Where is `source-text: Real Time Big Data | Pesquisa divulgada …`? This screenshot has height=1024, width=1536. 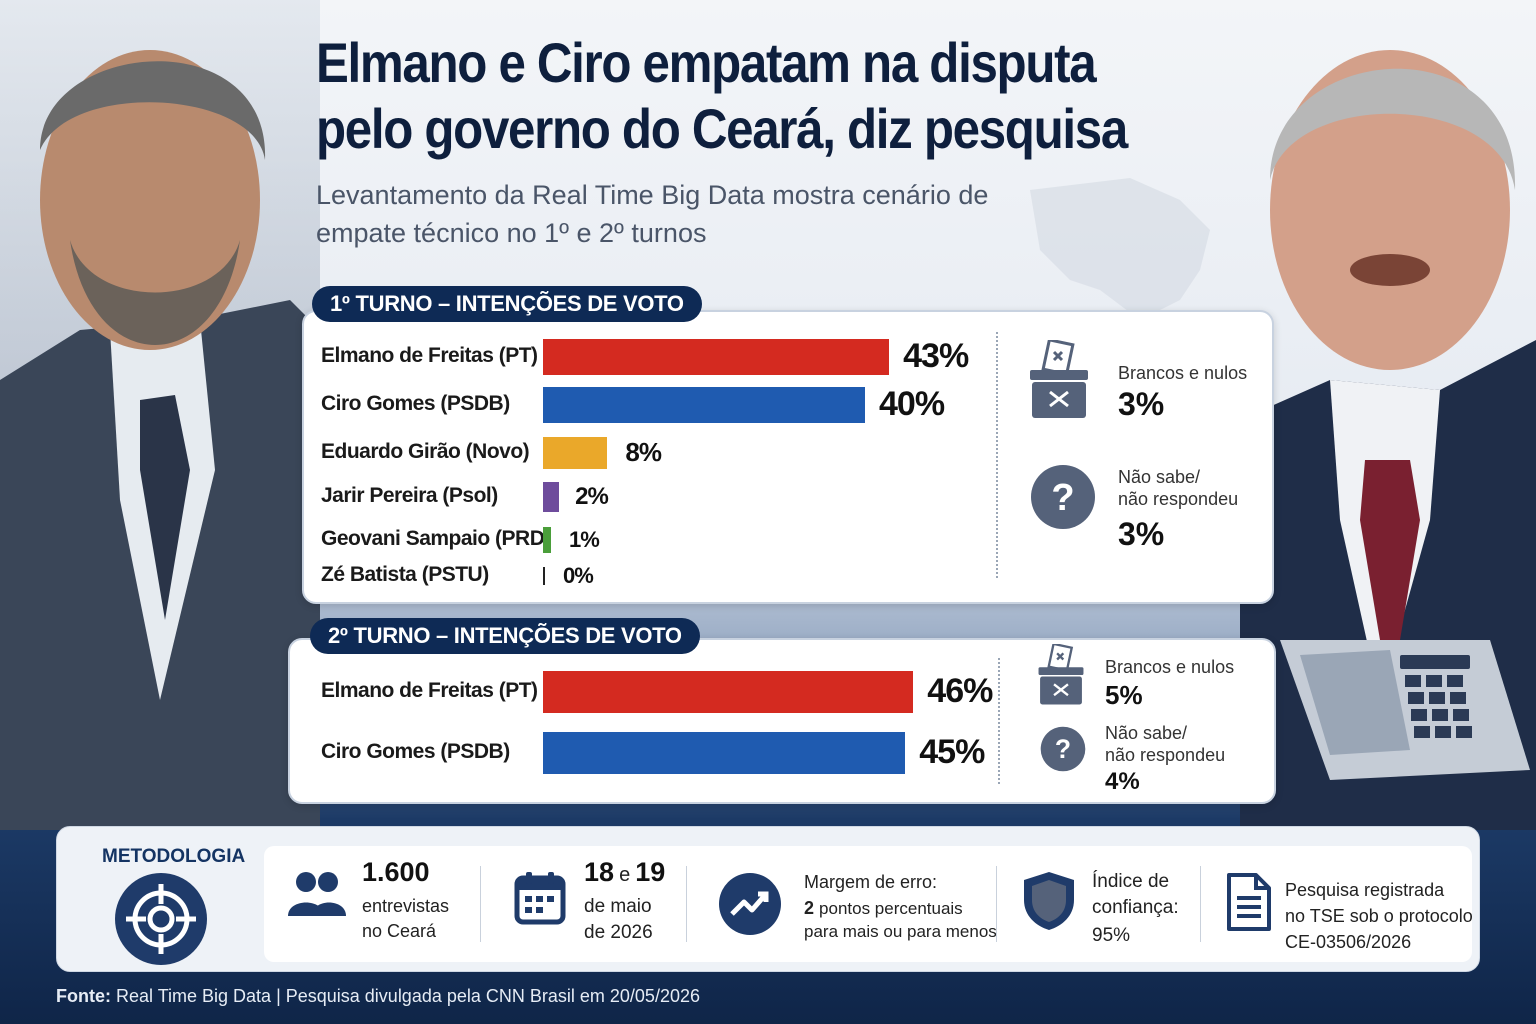 source-text: Real Time Big Data | Pesquisa divulgada … is located at coordinates (408, 996).